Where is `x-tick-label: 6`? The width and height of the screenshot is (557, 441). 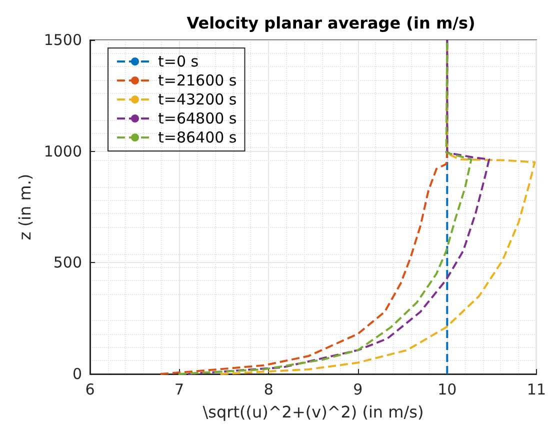
x-tick-label: 6 is located at coordinates (90, 389).